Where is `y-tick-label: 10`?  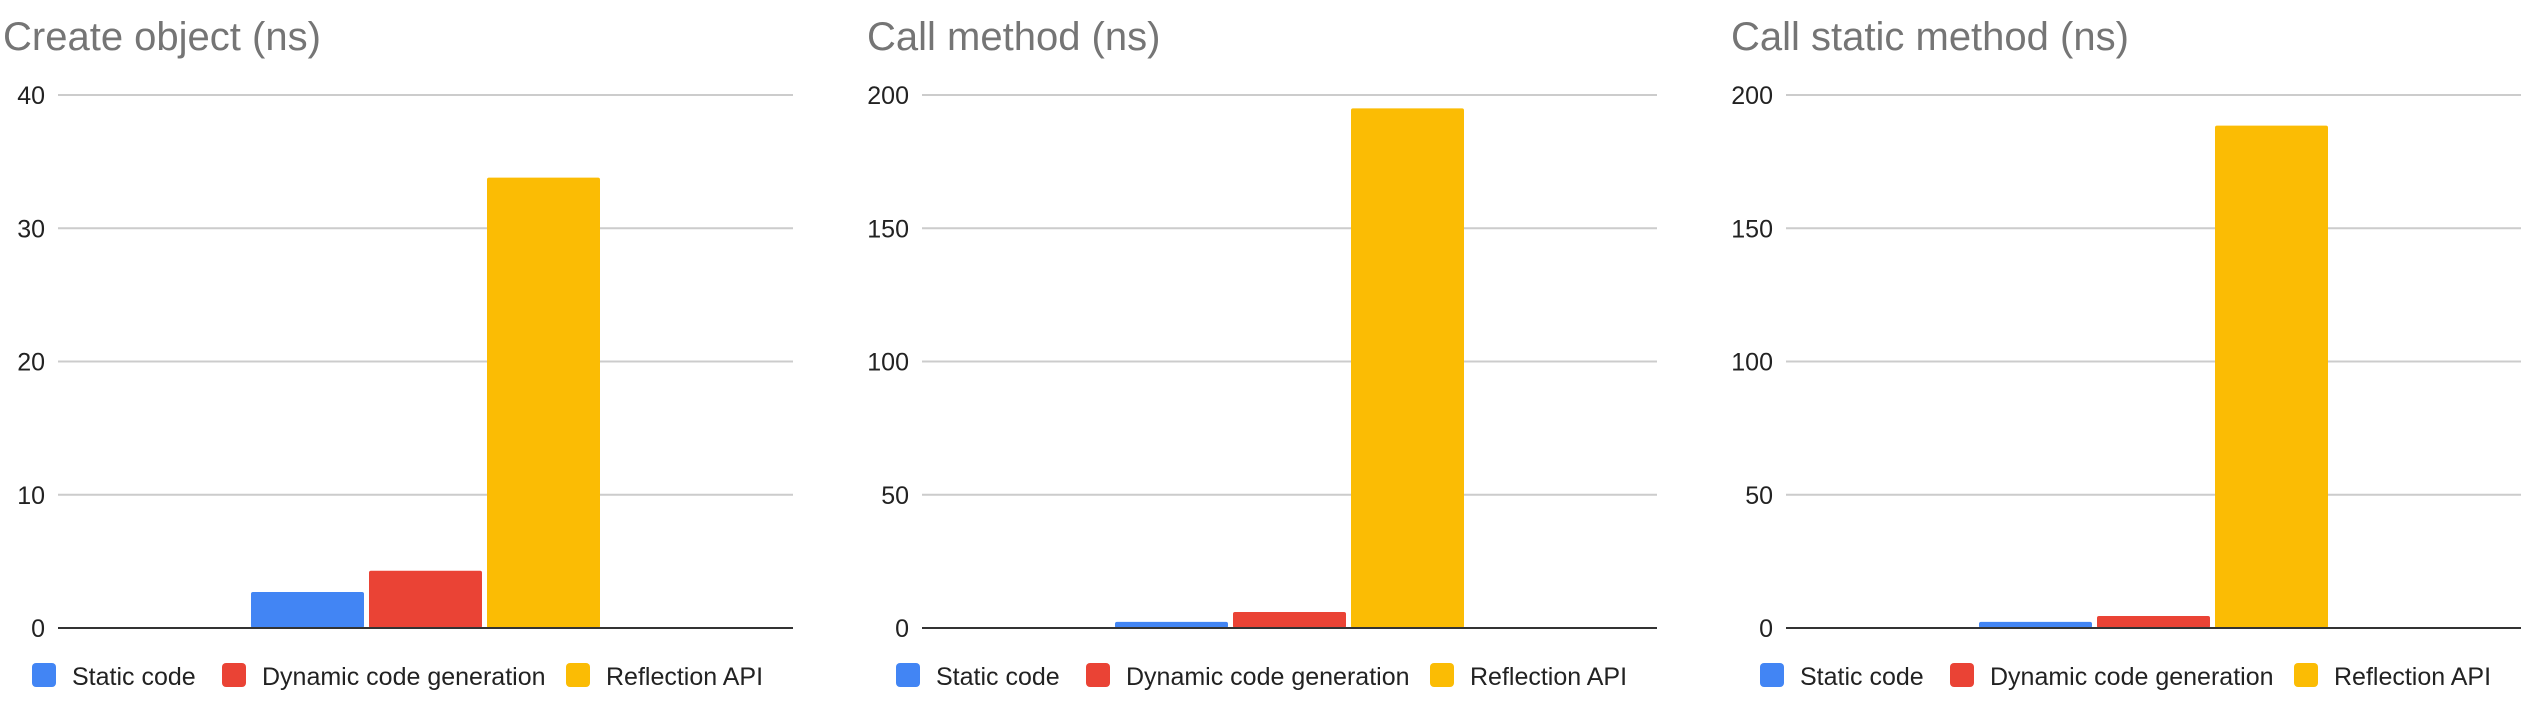
y-tick-label: 10 is located at coordinates (31, 496).